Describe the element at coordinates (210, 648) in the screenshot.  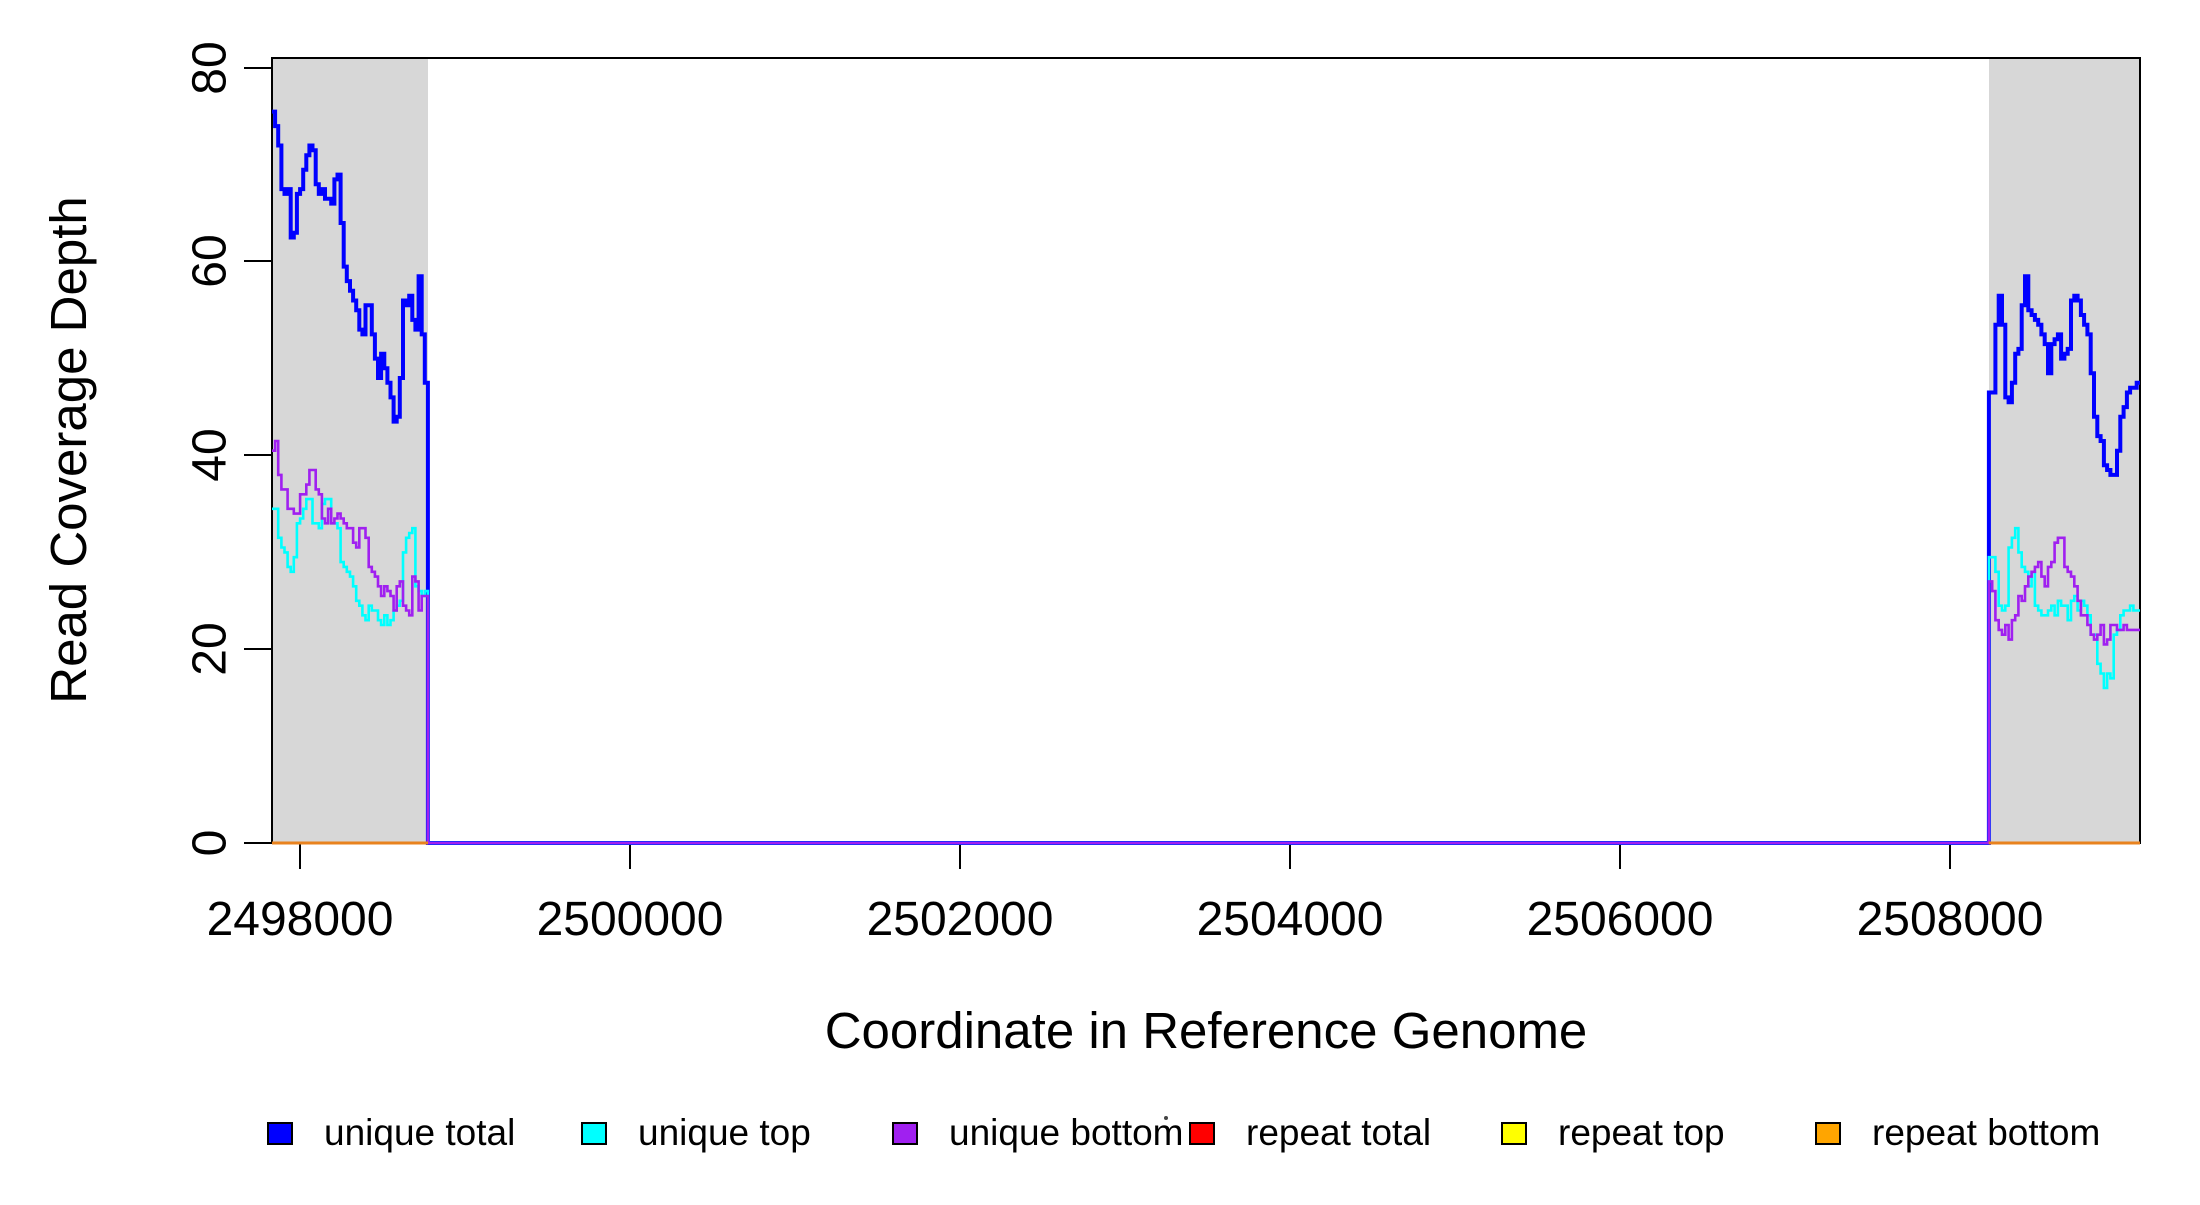
I see `y-tick-label-20: 20` at that location.